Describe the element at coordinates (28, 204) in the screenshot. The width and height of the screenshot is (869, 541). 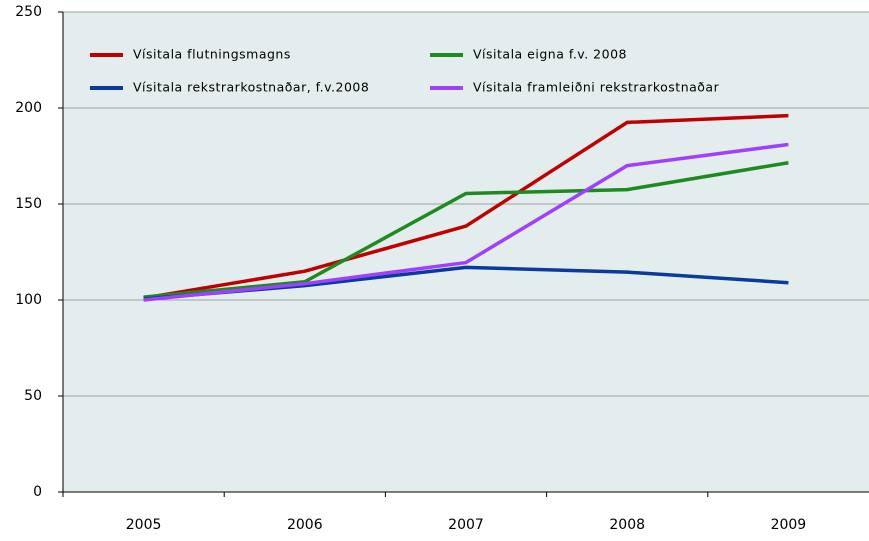
I see `y-tick-label: 150` at that location.